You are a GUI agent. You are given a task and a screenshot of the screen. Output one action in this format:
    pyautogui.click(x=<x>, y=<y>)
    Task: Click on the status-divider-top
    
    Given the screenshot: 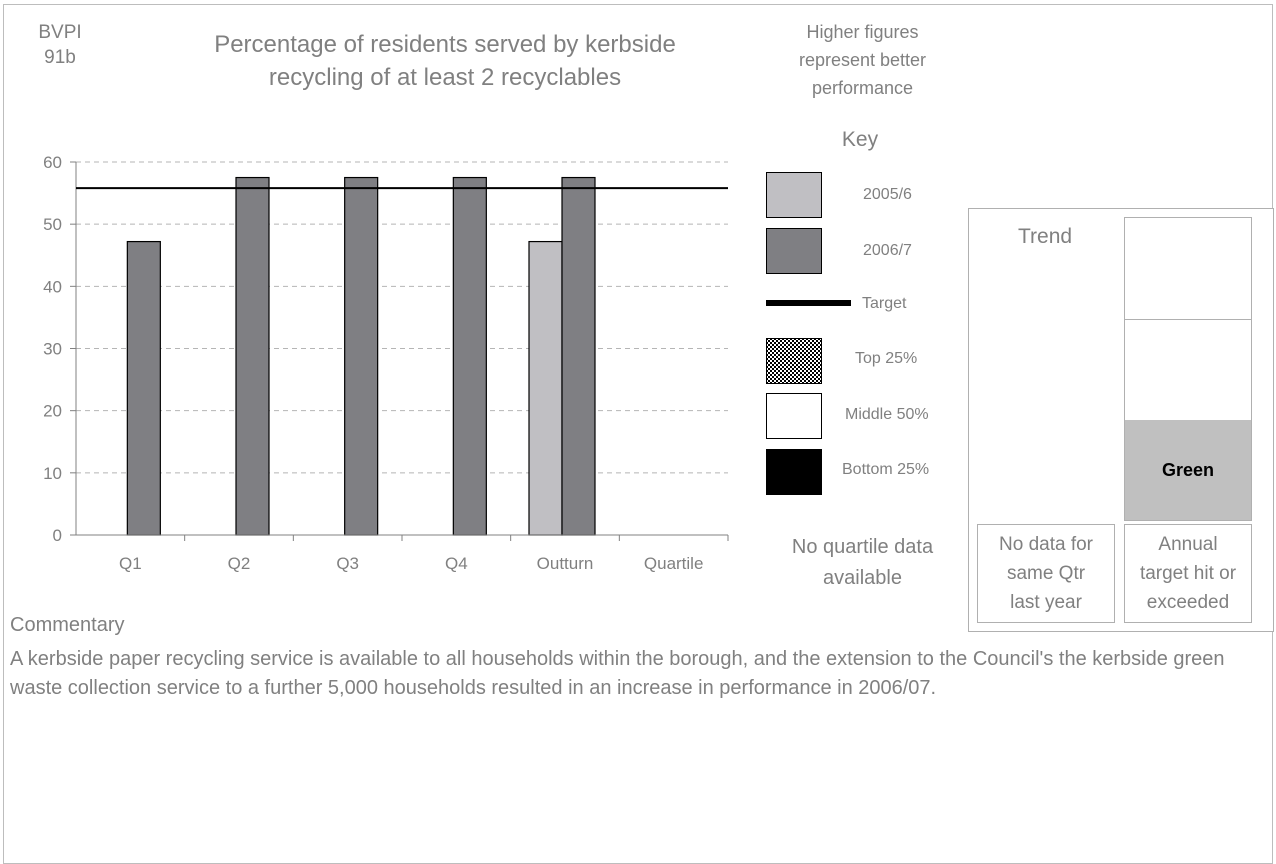 What is the action you would take?
    pyautogui.click(x=1188, y=319)
    